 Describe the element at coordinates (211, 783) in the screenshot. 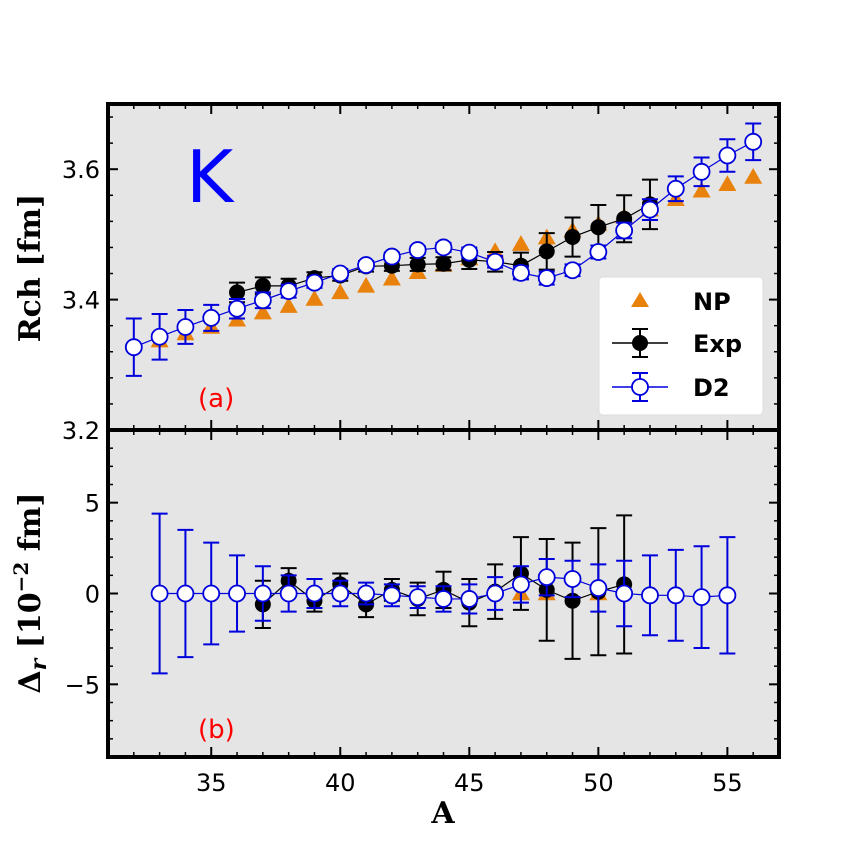

I see `x-tick-label: 35` at that location.